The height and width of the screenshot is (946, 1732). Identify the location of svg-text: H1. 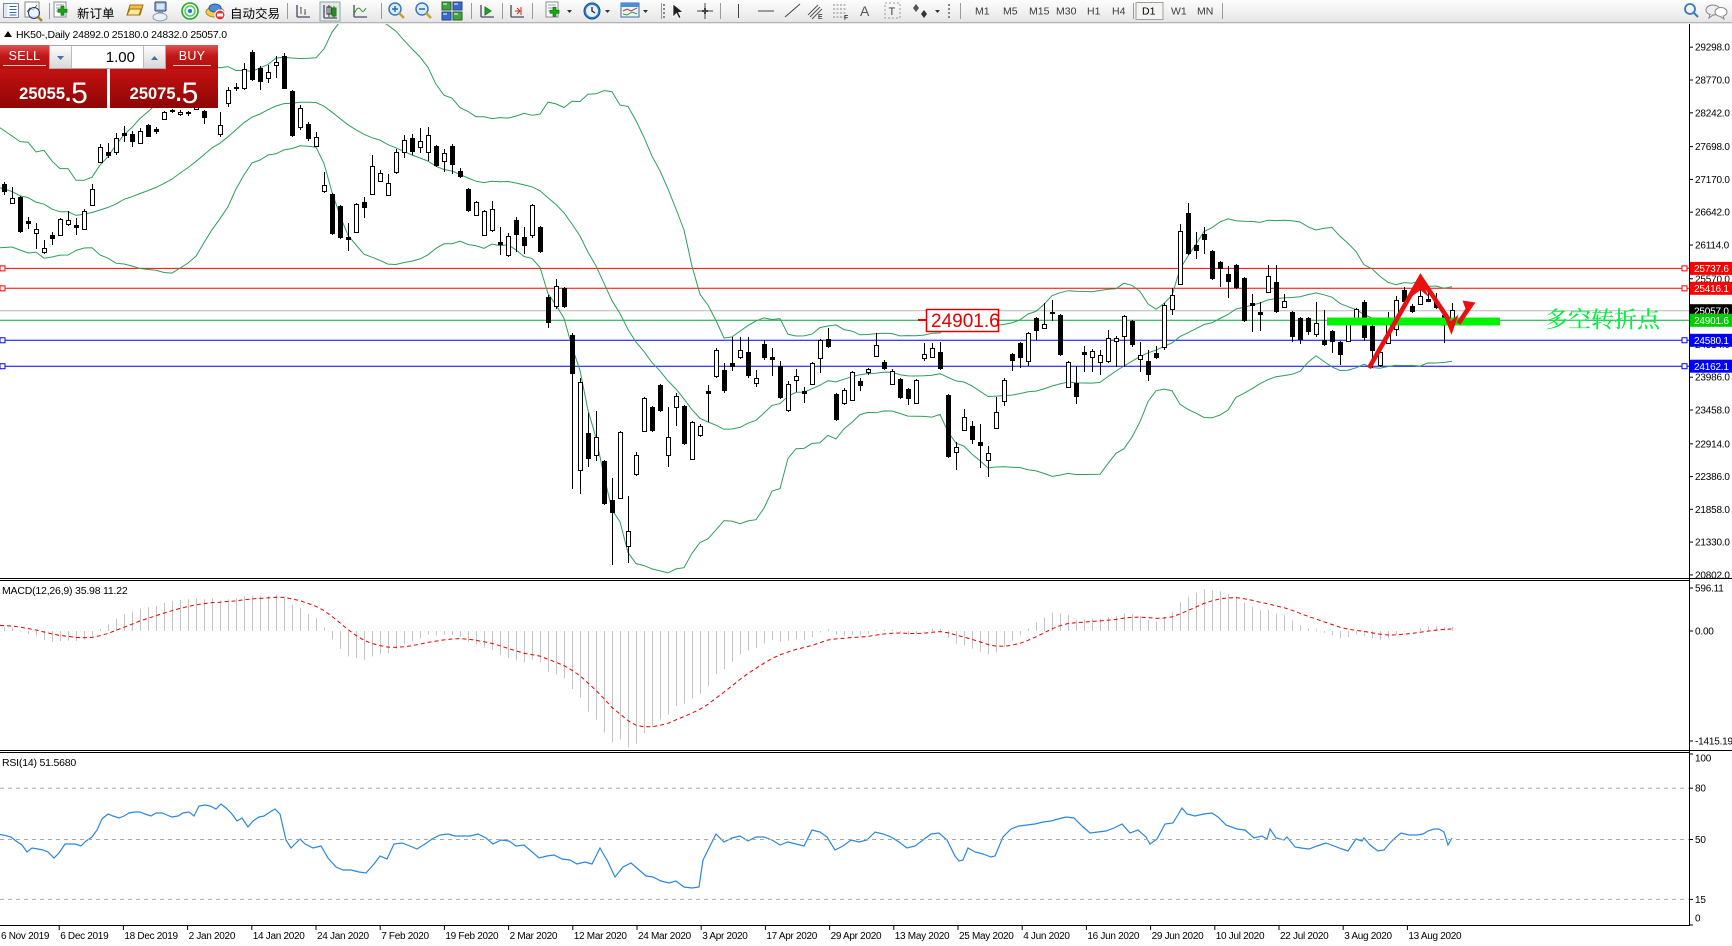
(1094, 12).